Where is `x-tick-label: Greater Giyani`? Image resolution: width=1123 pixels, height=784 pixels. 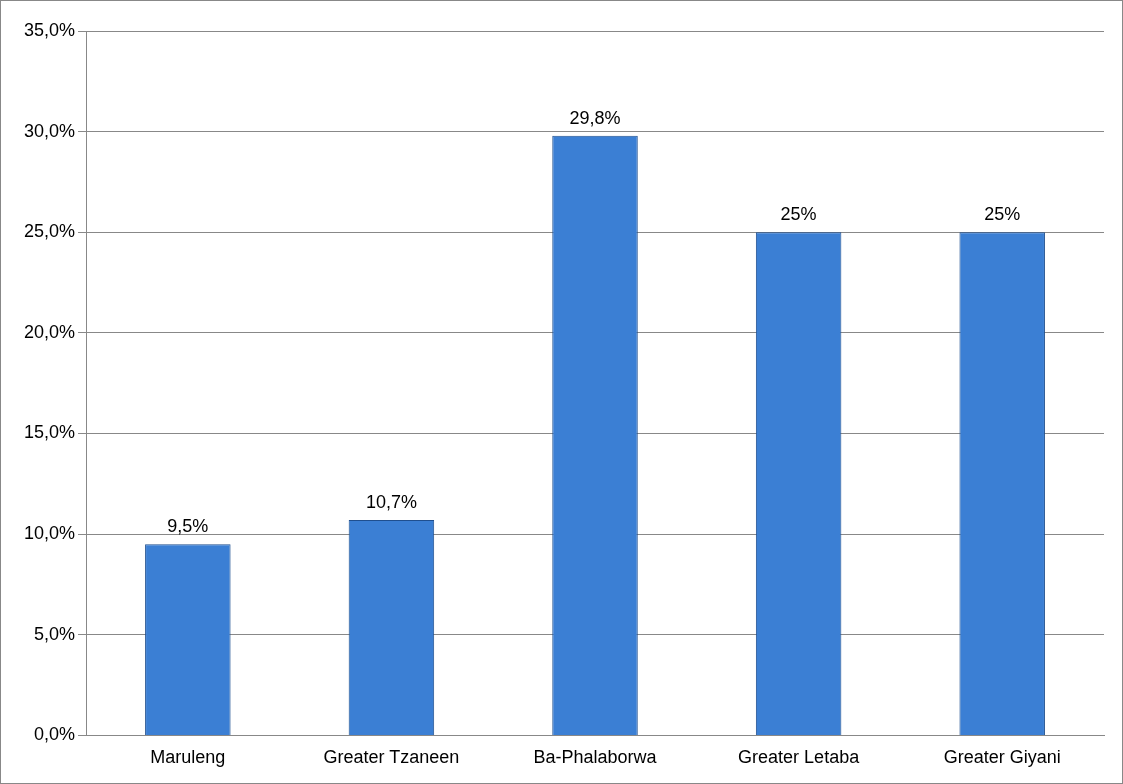 x-tick-label: Greater Giyani is located at coordinates (1002, 757).